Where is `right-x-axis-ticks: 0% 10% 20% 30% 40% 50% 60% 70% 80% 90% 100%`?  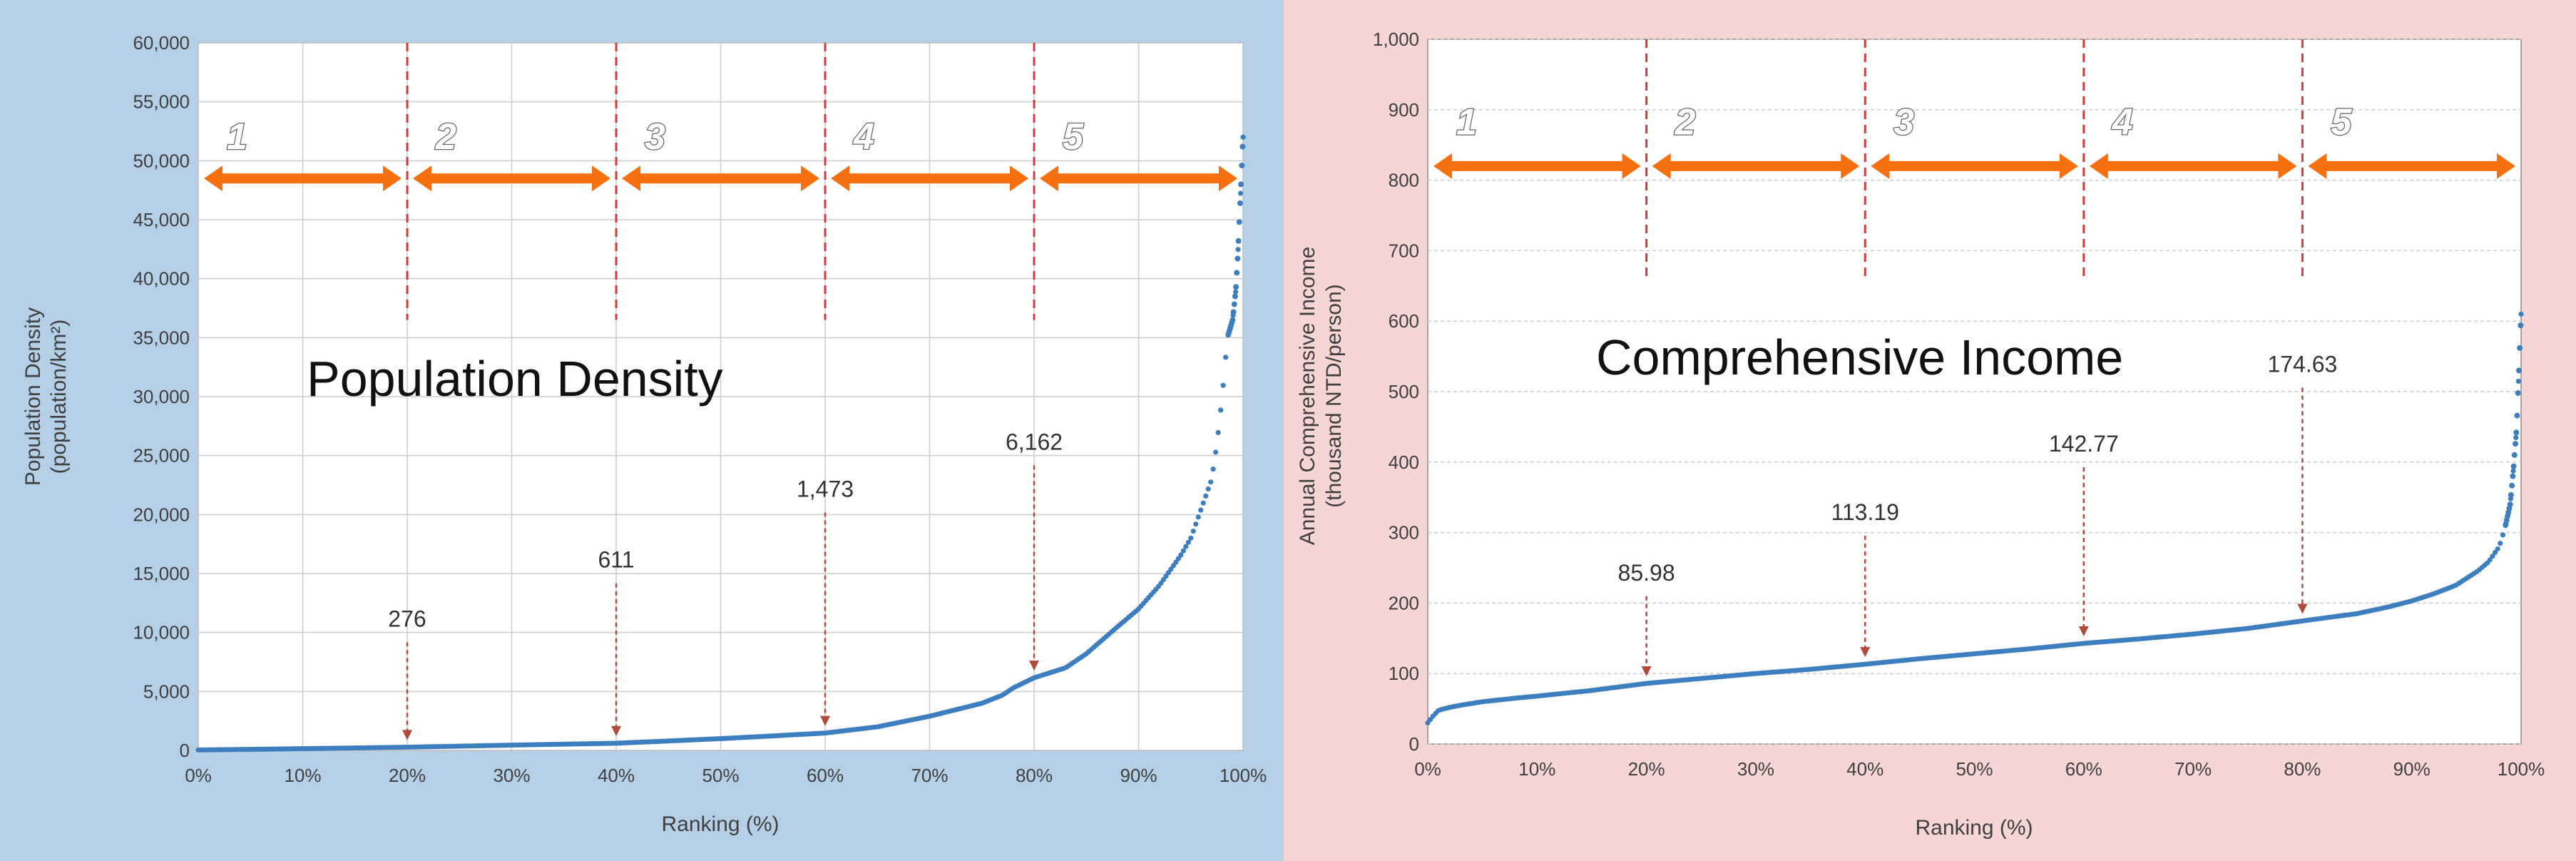 right-x-axis-ticks: 0% 10% 20% 30% 40% 50% 60% 70% 80% 90% 100% is located at coordinates (1979, 769).